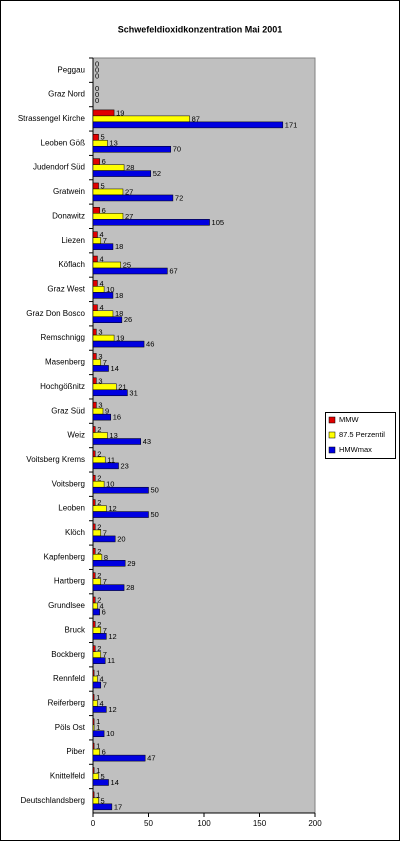 This screenshot has width=400, height=846. I want to click on y-tick-label: Graz Süd, so click(68, 410).